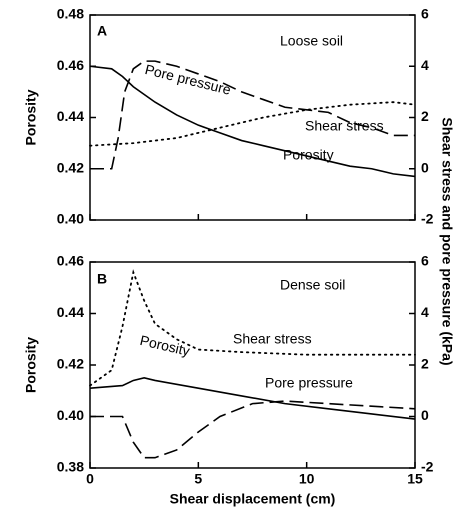 This screenshot has width=463, height=515. What do you see at coordinates (90, 479) in the screenshot?
I see `x-tick-label: 0` at bounding box center [90, 479].